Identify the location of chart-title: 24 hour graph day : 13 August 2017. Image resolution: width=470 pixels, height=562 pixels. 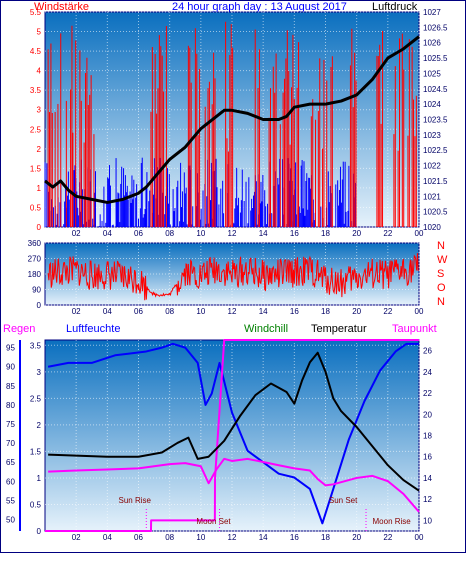
(259, 7).